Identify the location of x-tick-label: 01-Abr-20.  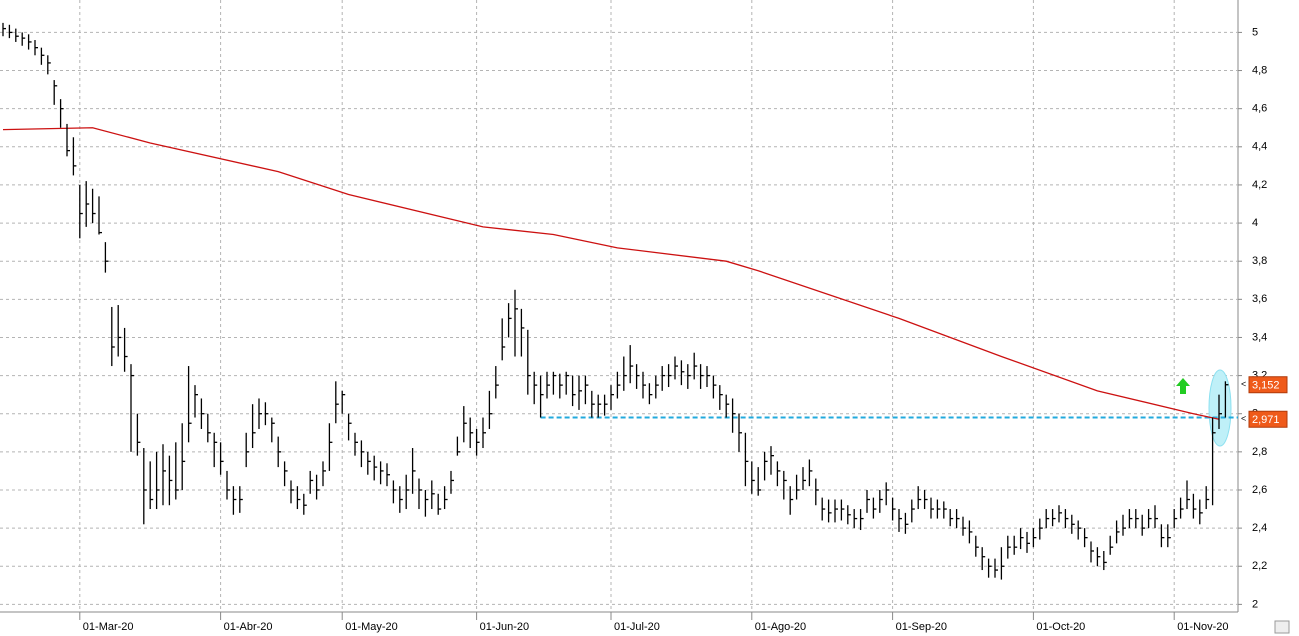
(248, 627).